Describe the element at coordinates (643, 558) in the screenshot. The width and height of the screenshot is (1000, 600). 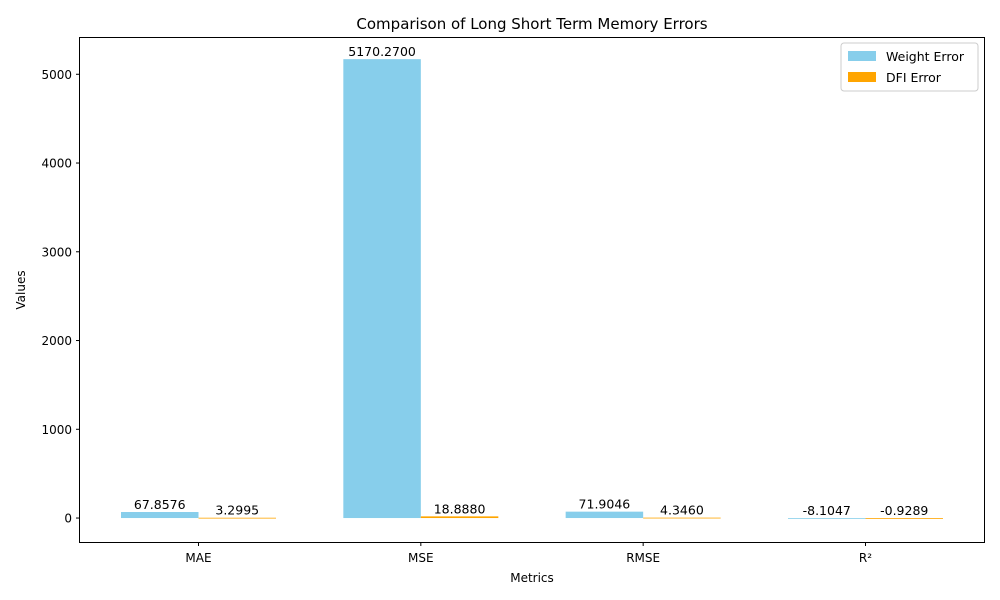
I see `x-tick-label: RMSE` at that location.